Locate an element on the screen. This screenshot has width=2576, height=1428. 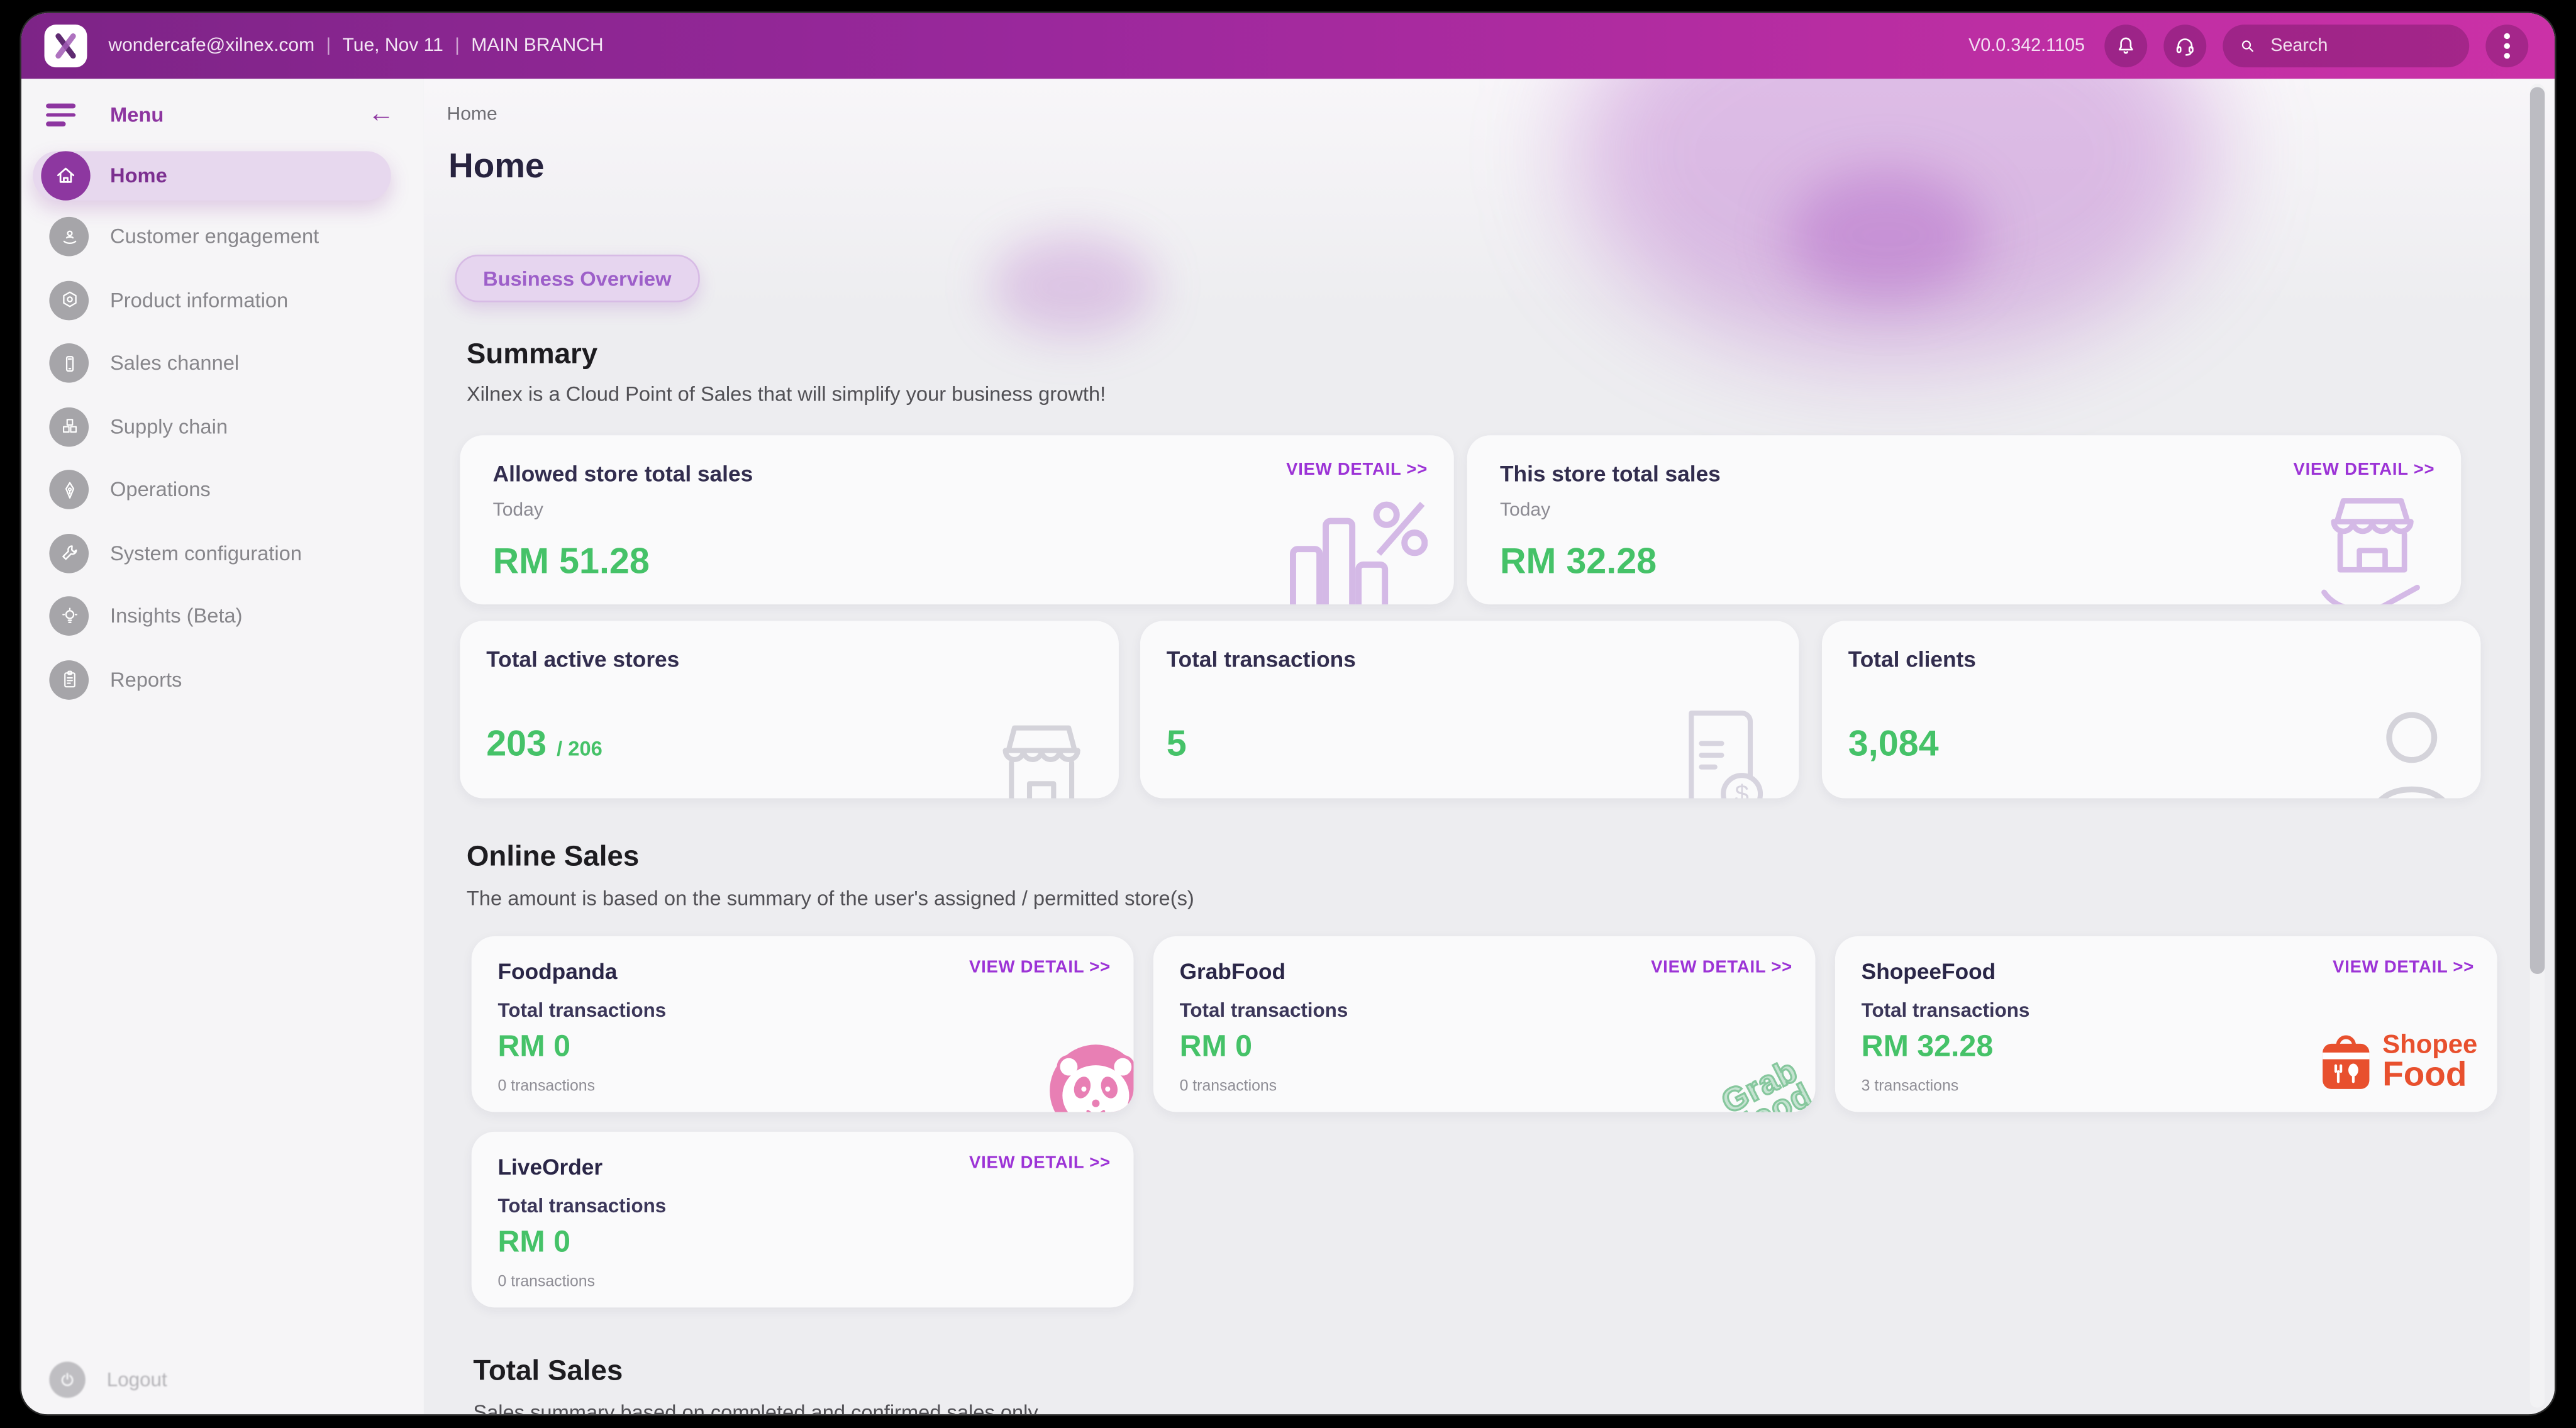
bar-chart-percent-icon is located at coordinates (1359, 553).